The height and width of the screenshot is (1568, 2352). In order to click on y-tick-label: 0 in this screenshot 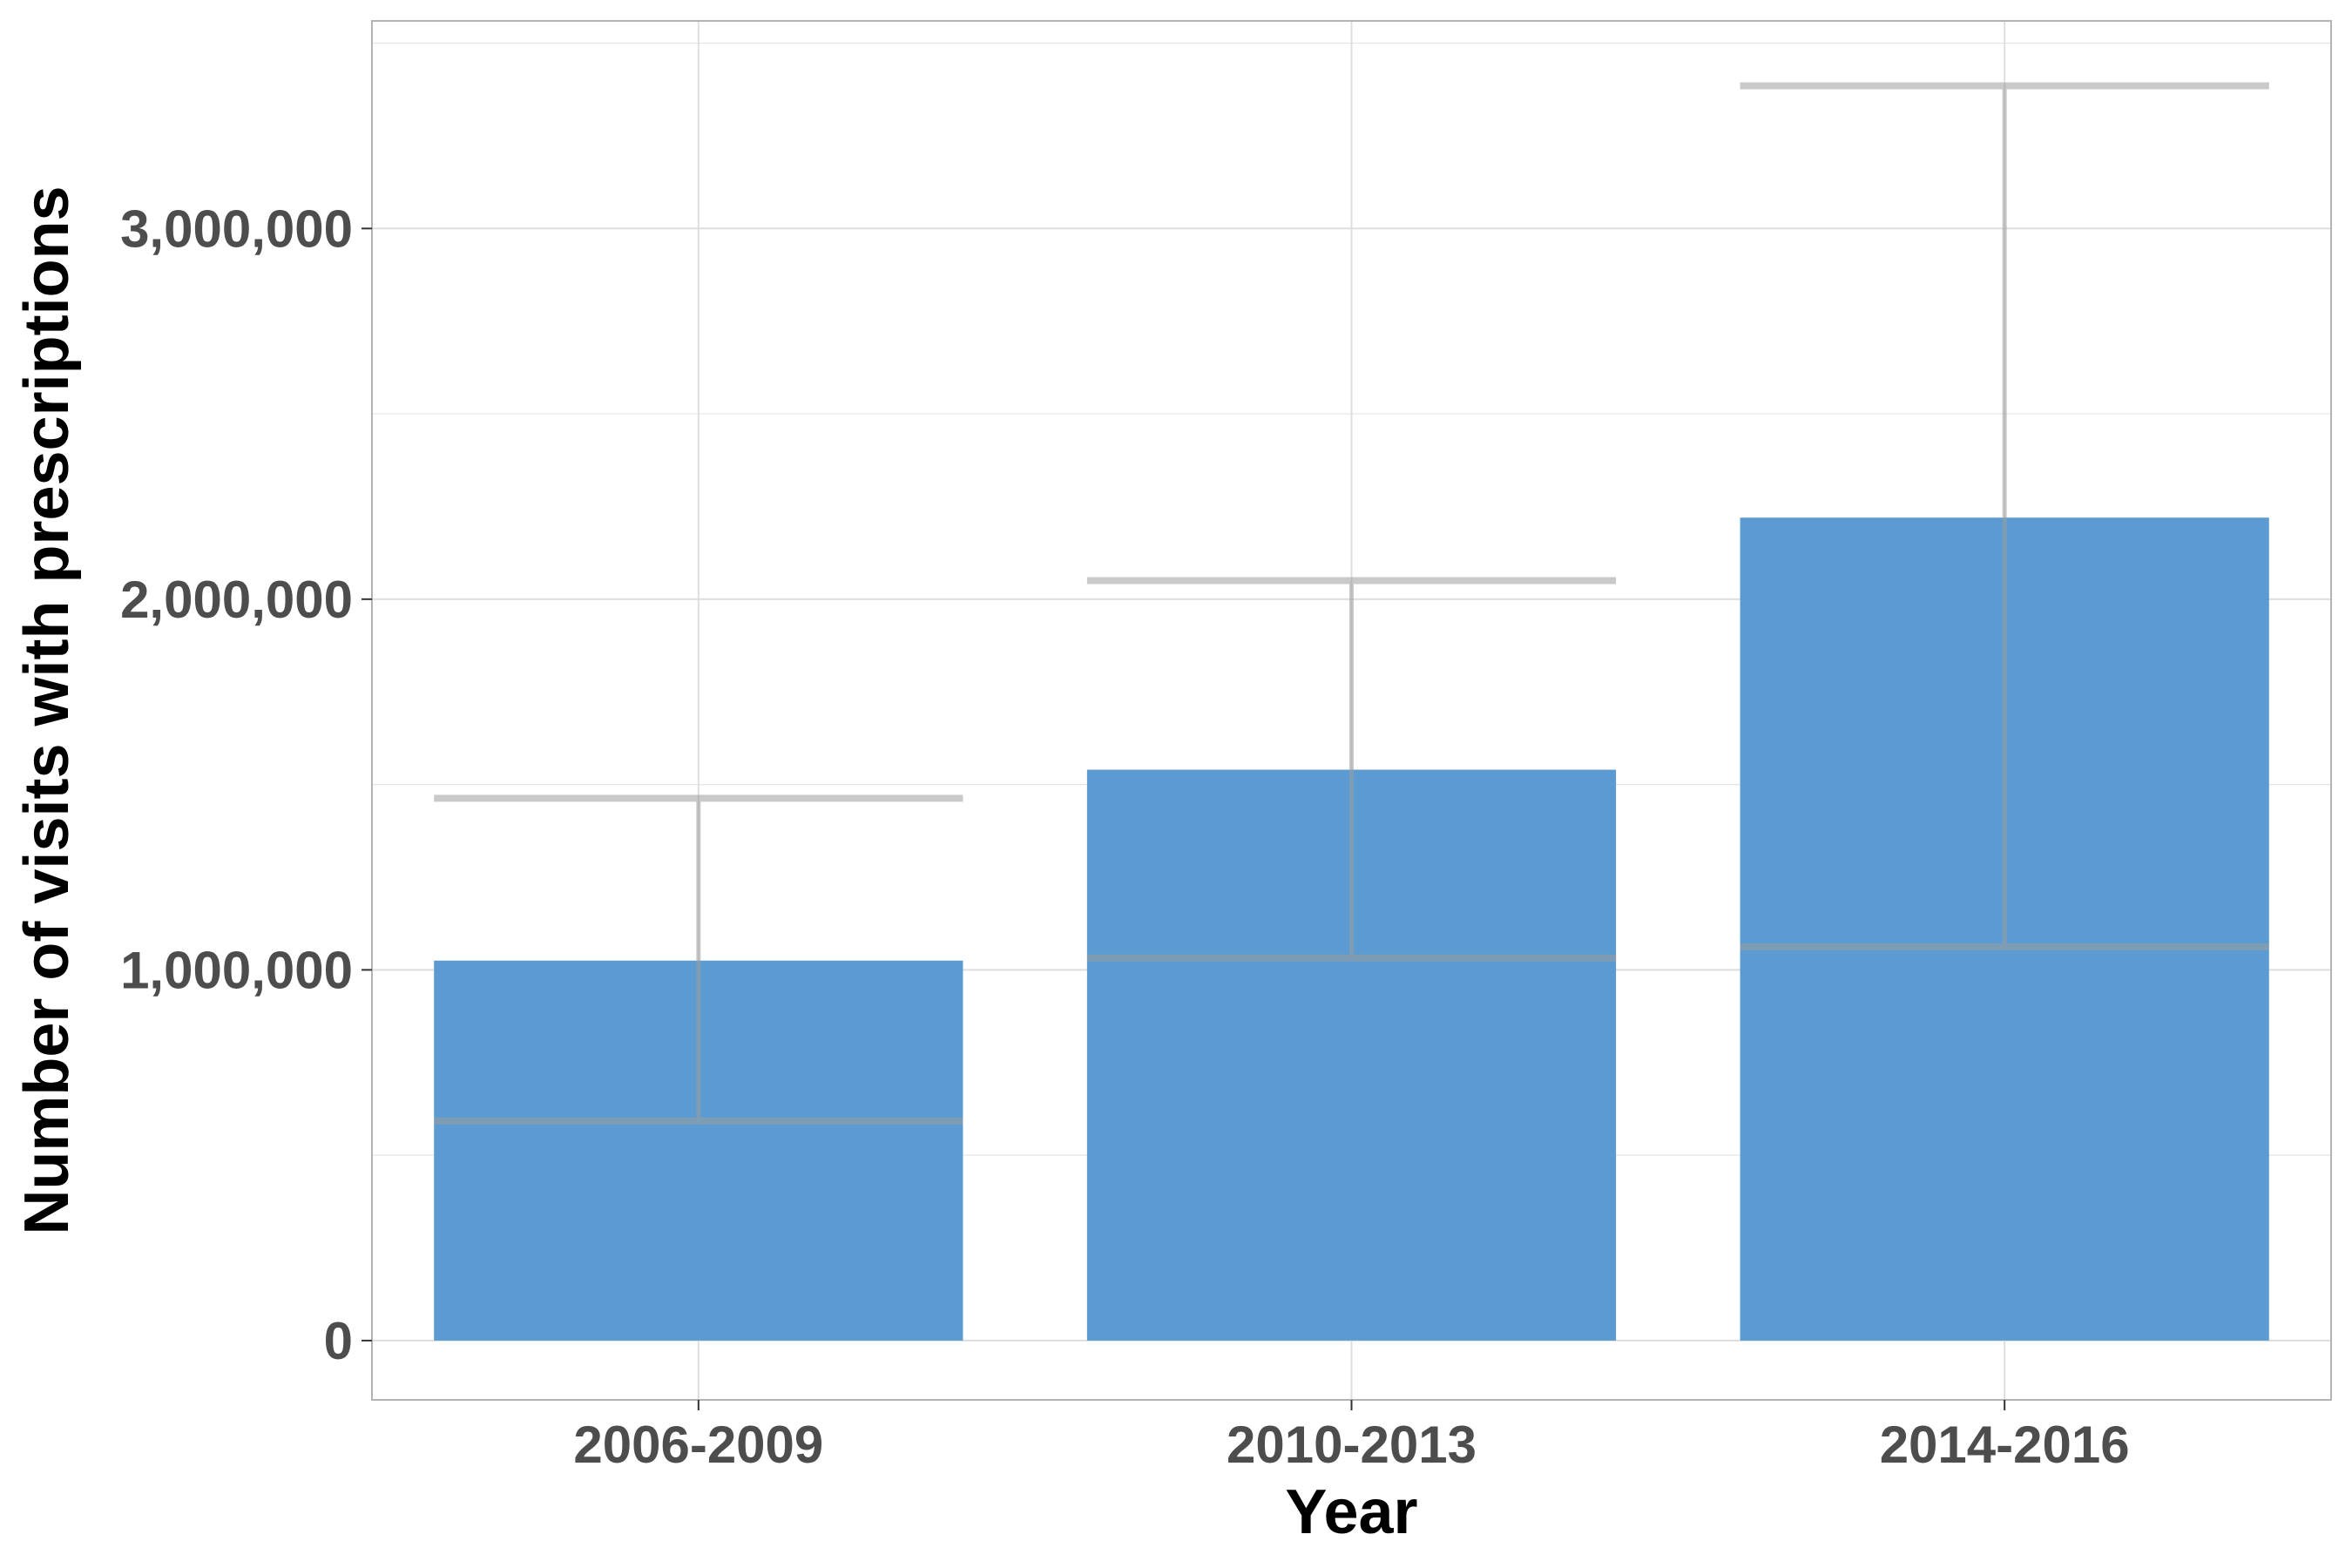, I will do `click(338, 1341)`.